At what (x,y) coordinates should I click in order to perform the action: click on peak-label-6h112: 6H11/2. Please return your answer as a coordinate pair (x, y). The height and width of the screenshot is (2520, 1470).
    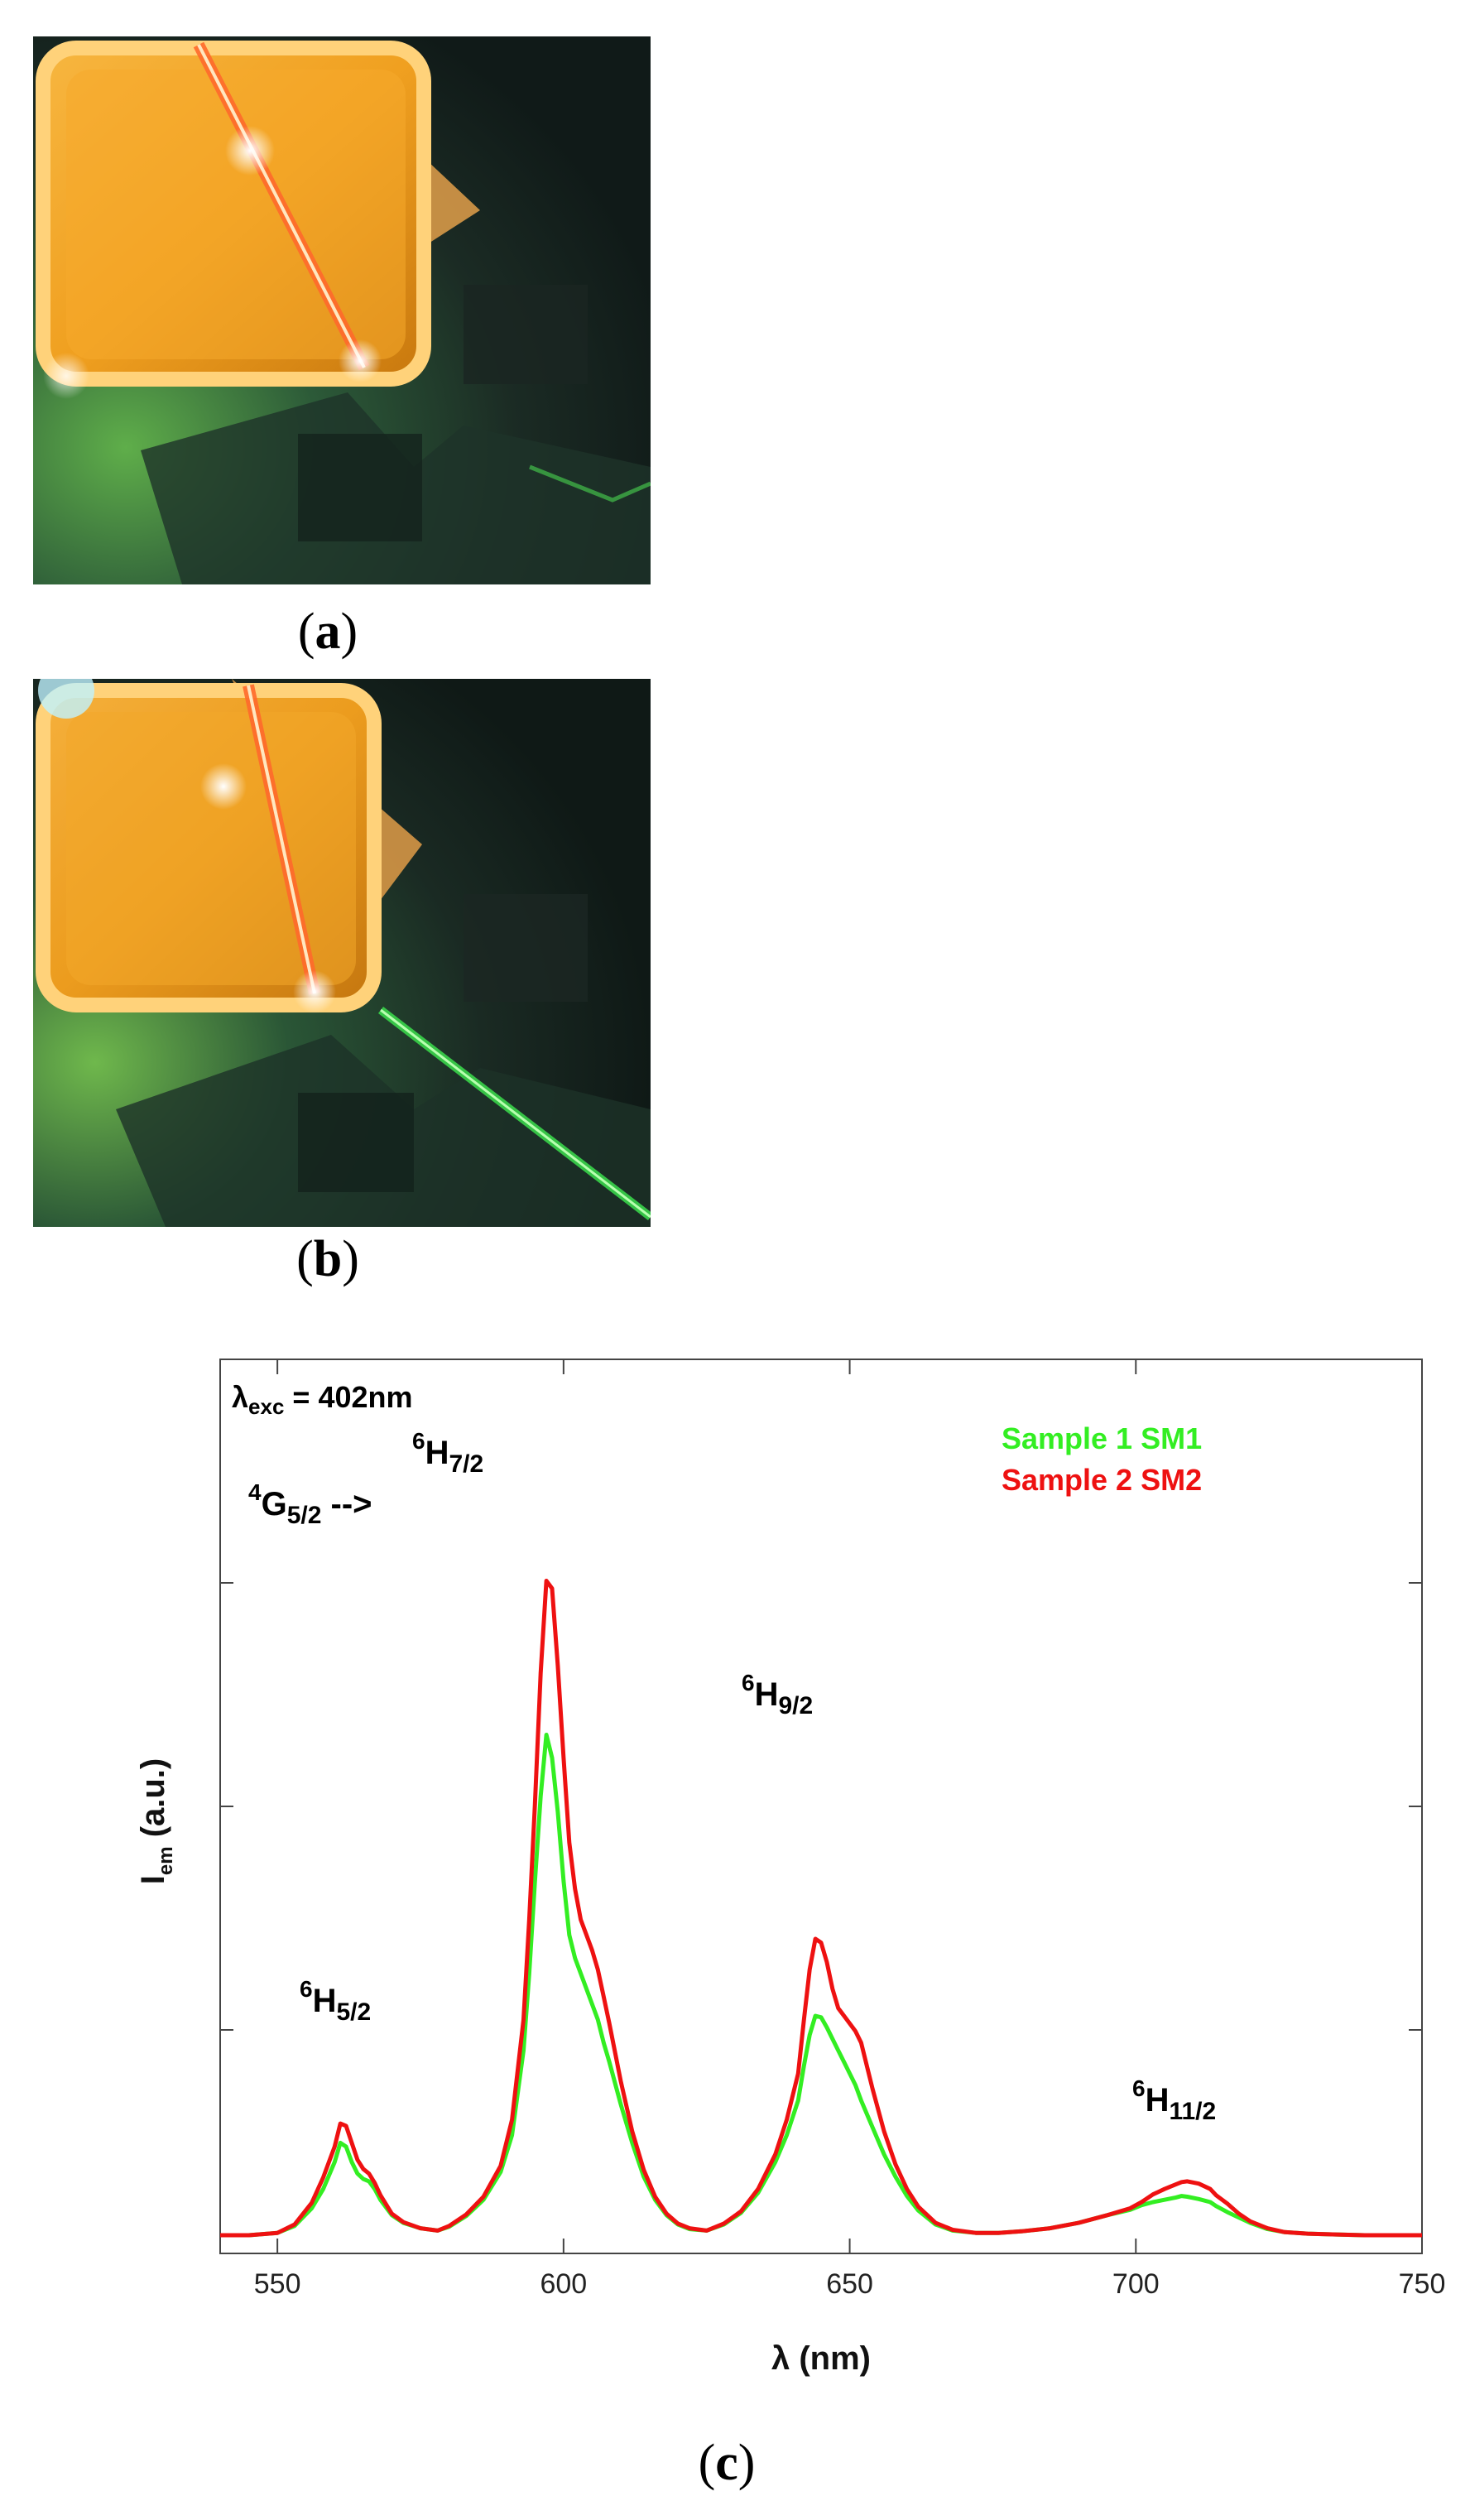
    Looking at the image, I should click on (1174, 2100).